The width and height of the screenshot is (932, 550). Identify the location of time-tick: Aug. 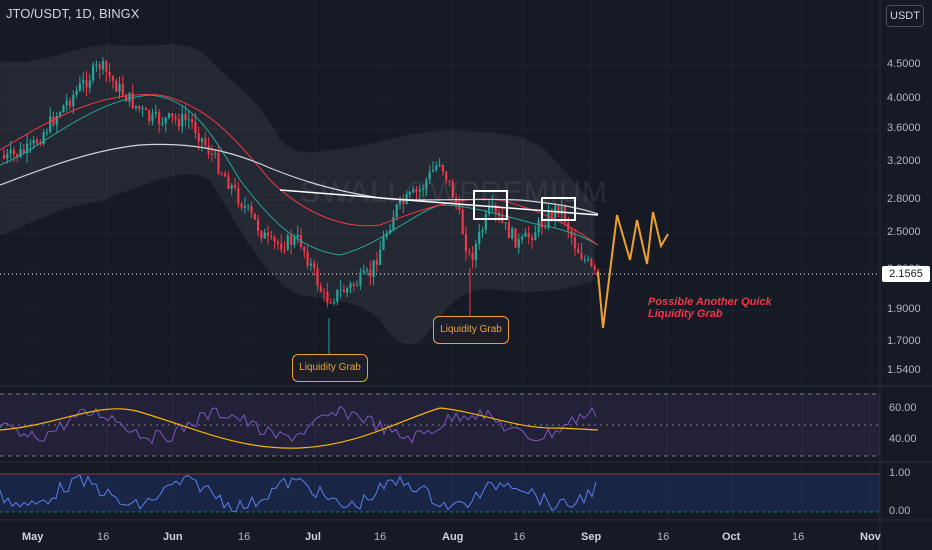
(453, 537).